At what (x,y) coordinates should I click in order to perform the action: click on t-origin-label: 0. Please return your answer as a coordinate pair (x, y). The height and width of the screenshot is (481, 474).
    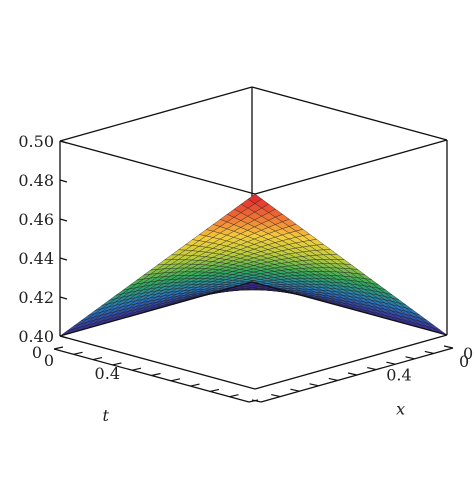
    Looking at the image, I should click on (49, 360).